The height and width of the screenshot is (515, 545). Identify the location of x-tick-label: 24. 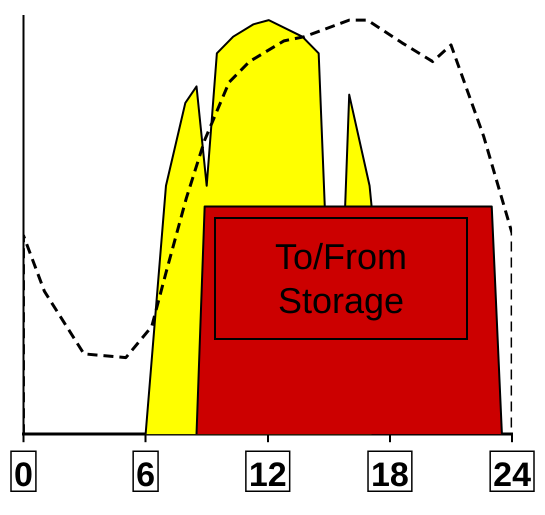
(512, 475).